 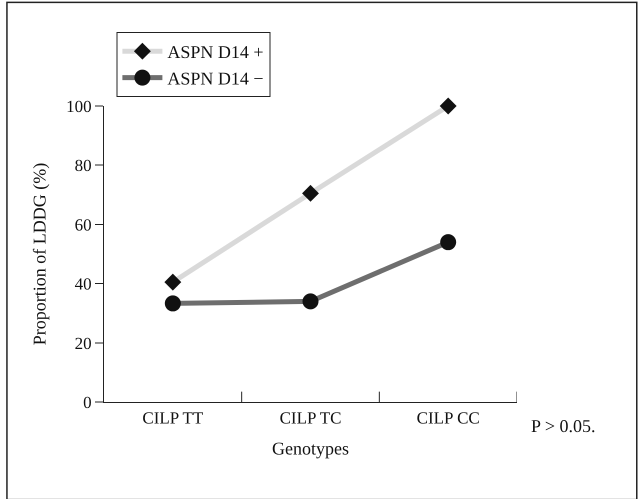 What do you see at coordinates (83, 284) in the screenshot?
I see `y-tick-label: 40` at bounding box center [83, 284].